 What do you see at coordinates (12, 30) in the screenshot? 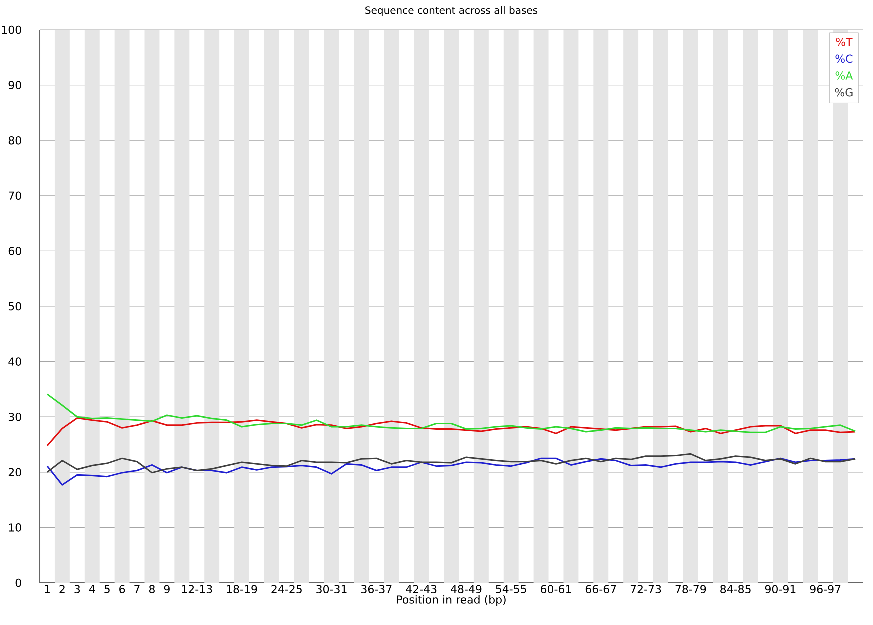
I see `y-tick-label: 100` at bounding box center [12, 30].